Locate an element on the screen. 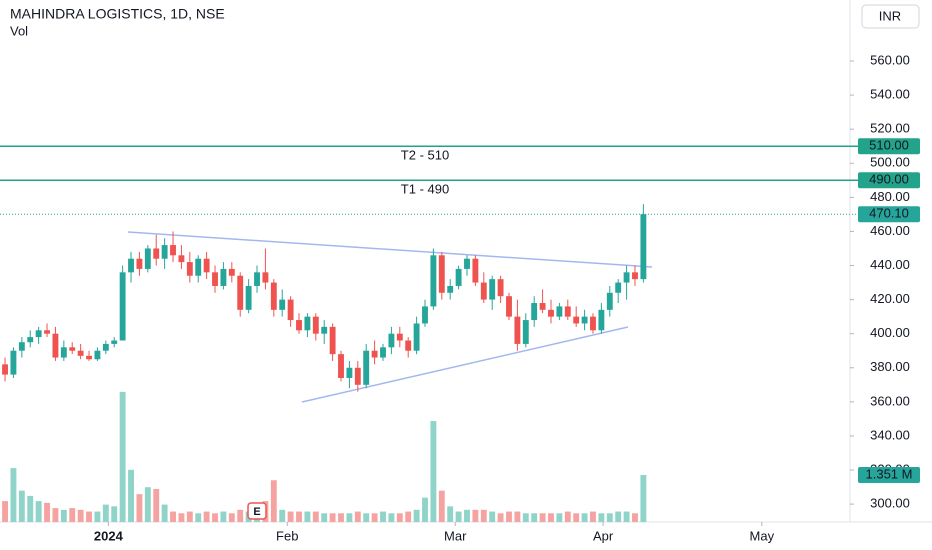 The width and height of the screenshot is (932, 550). price-line-text: T2 - 510 is located at coordinates (425, 155).